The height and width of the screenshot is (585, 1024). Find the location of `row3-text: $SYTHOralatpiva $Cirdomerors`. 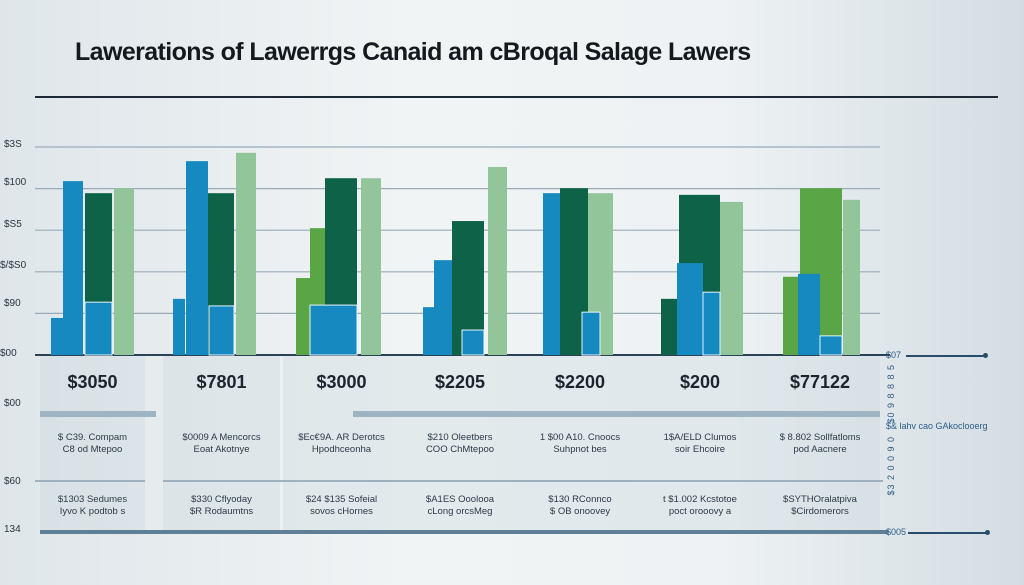

row3-text: $SYTHOralatpiva $Cirdomerors is located at coordinates (820, 506).